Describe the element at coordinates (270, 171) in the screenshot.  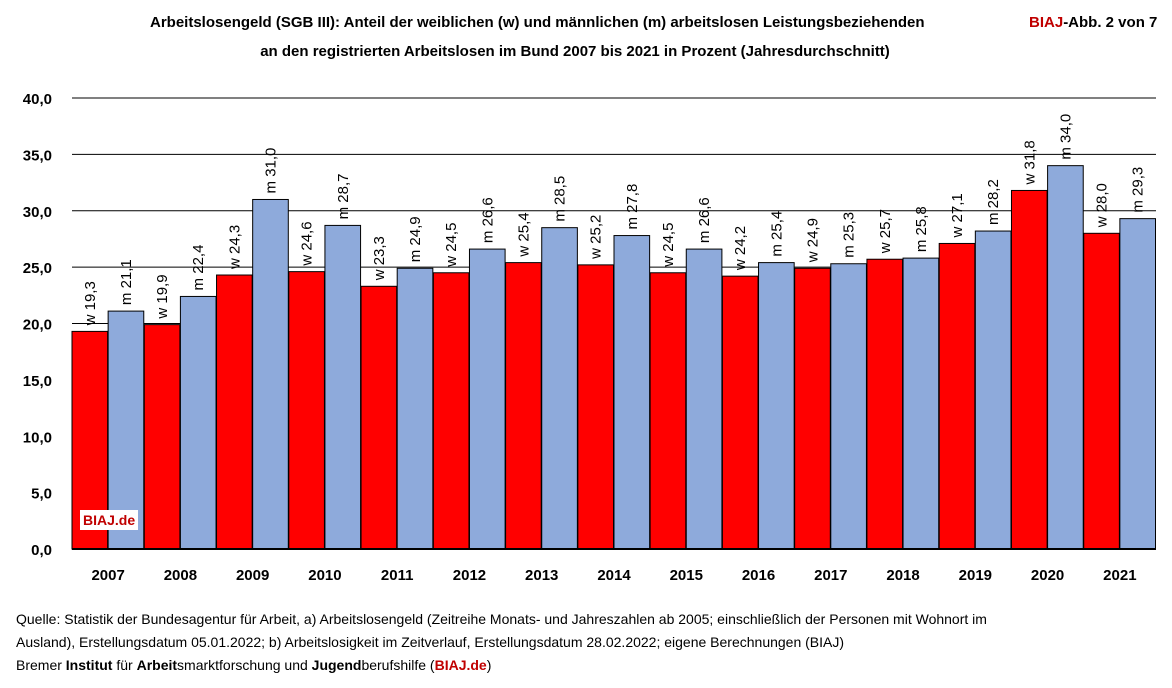
I see `data-label: m 31,0` at that location.